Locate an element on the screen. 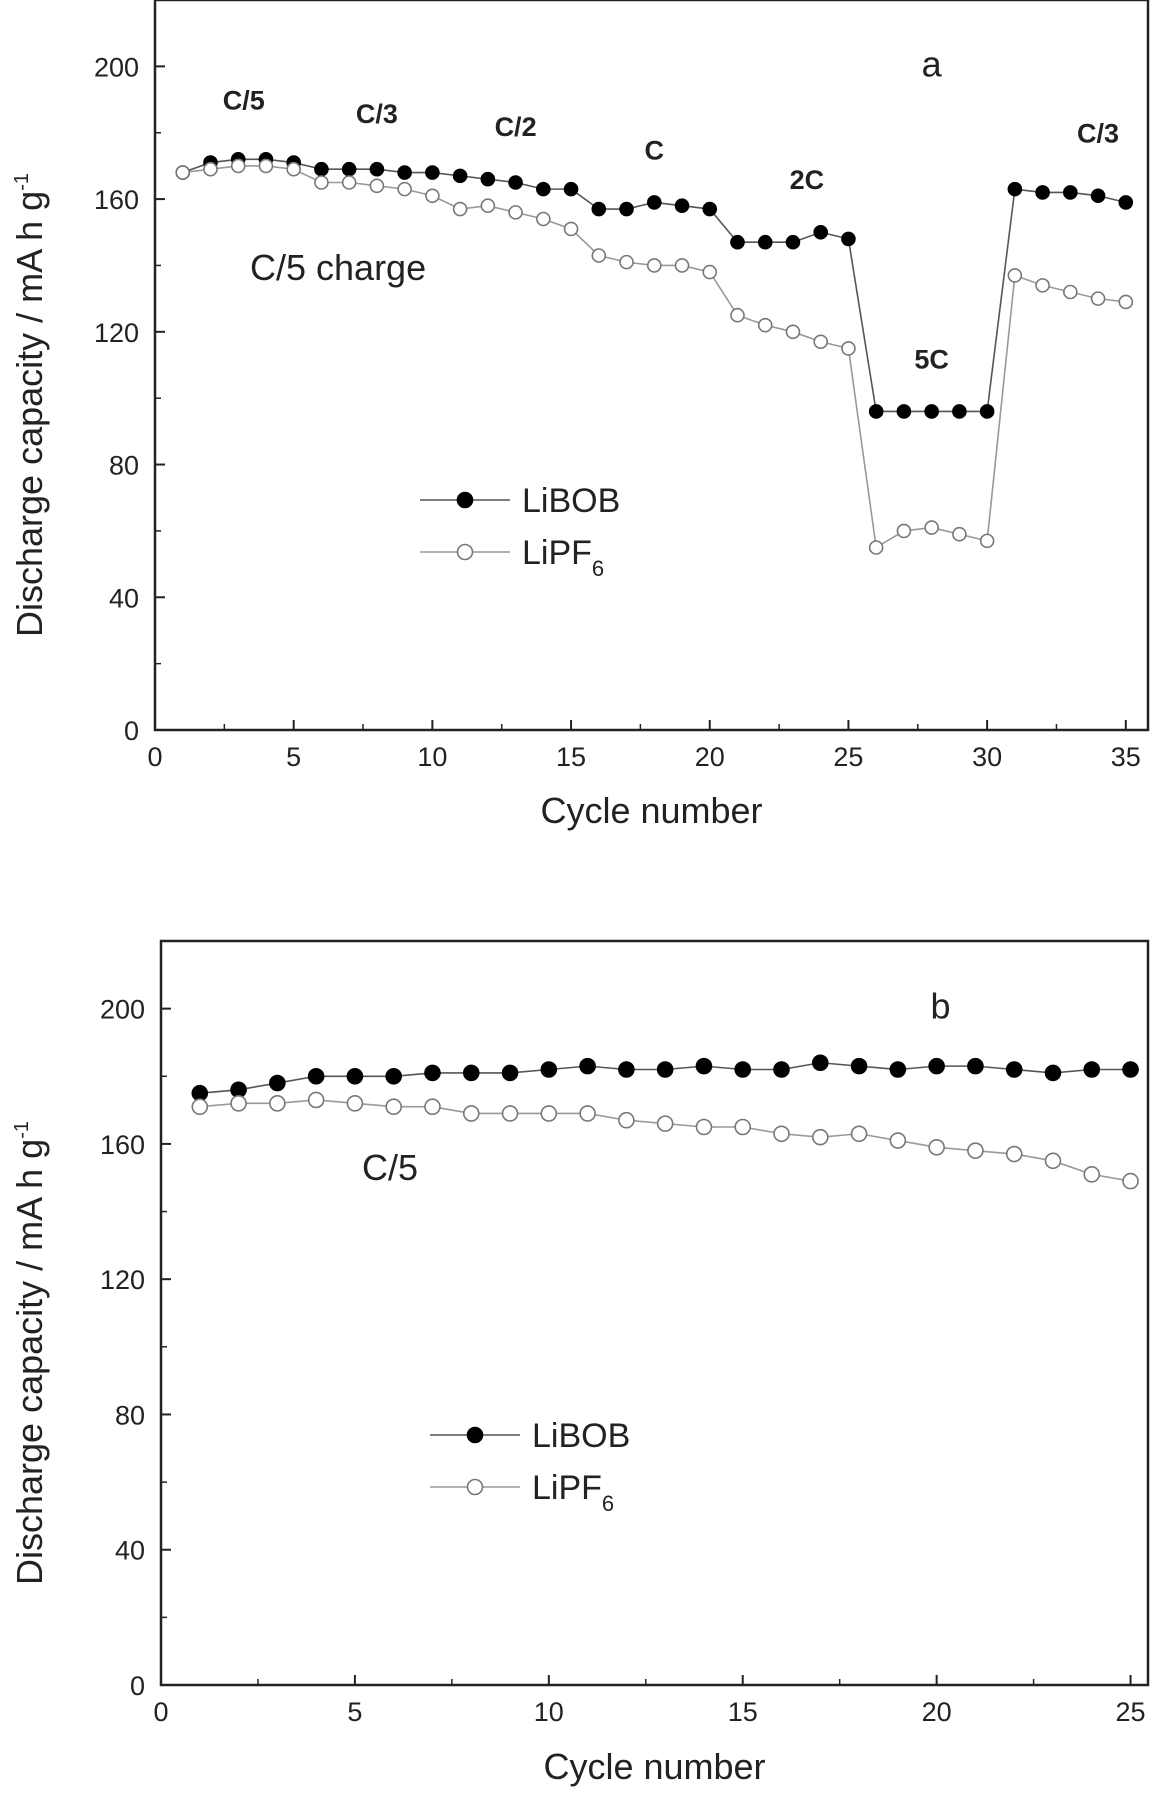 Image resolution: width=1163 pixels, height=1800 pixels. rate-annotation: C/3 is located at coordinates (1098, 134).